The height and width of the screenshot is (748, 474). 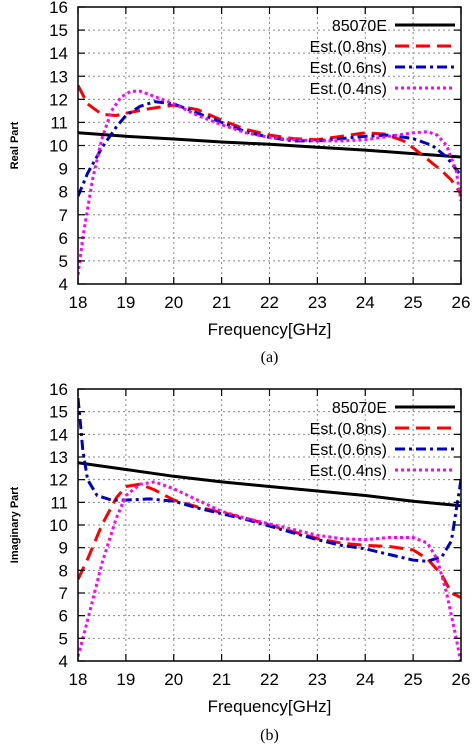 What do you see at coordinates (269, 735) in the screenshot?
I see `figure-caption: (b)` at bounding box center [269, 735].